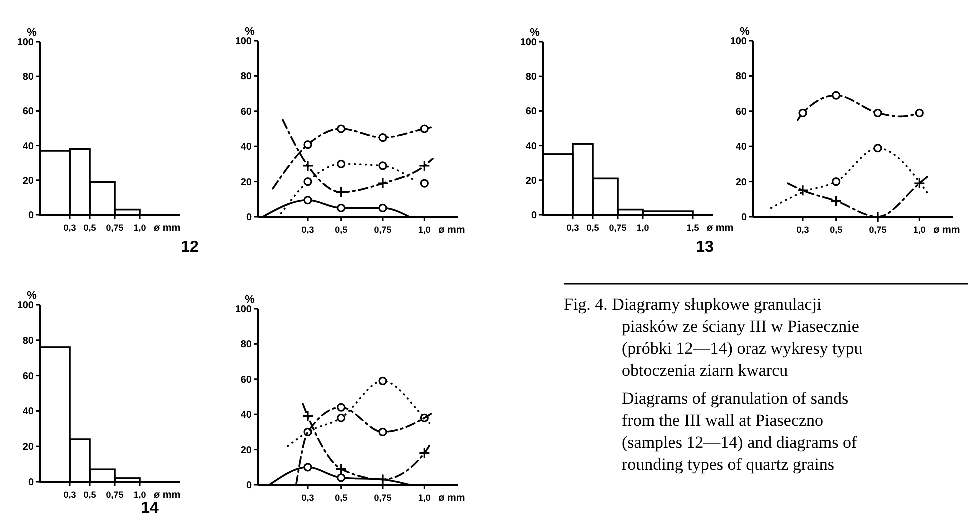  I want to click on text: 12, so click(190, 247).